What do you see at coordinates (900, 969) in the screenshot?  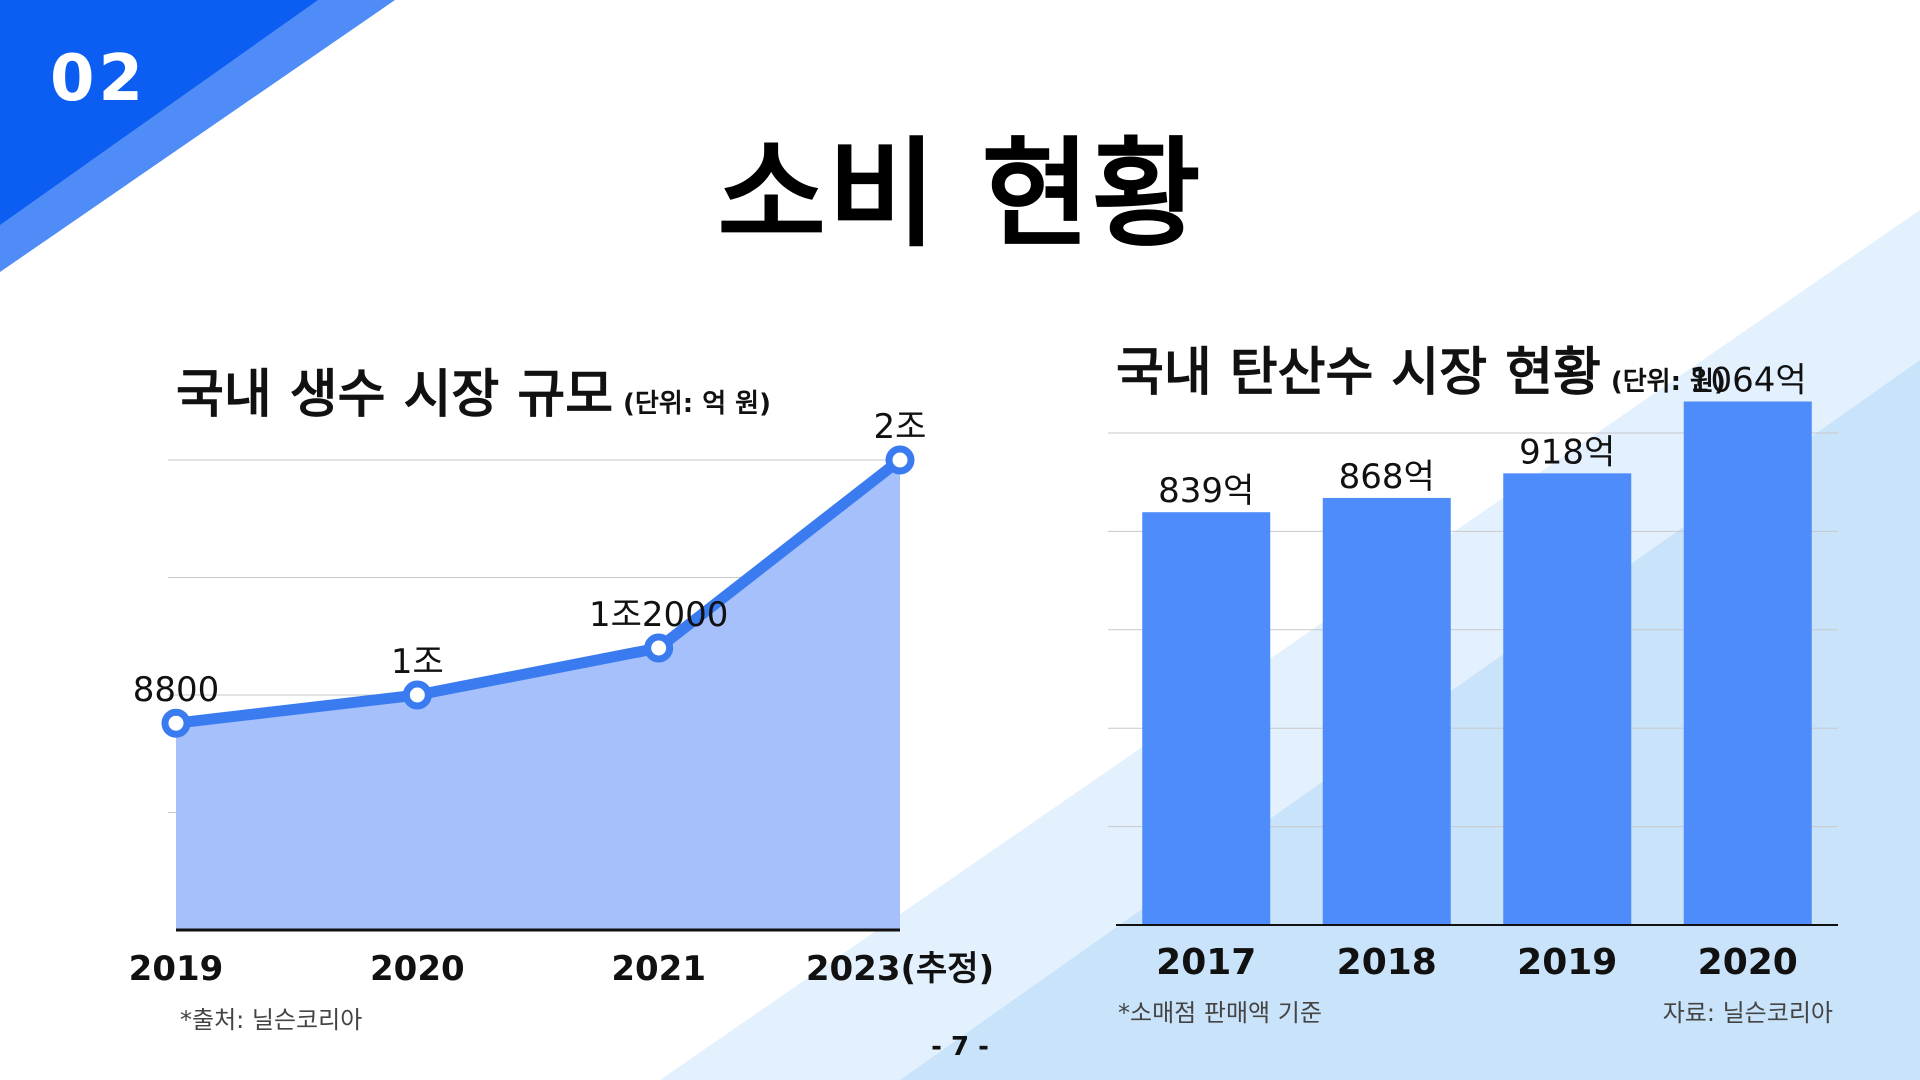 I see `line-chart-x-tick-label: 2023(추정)` at bounding box center [900, 969].